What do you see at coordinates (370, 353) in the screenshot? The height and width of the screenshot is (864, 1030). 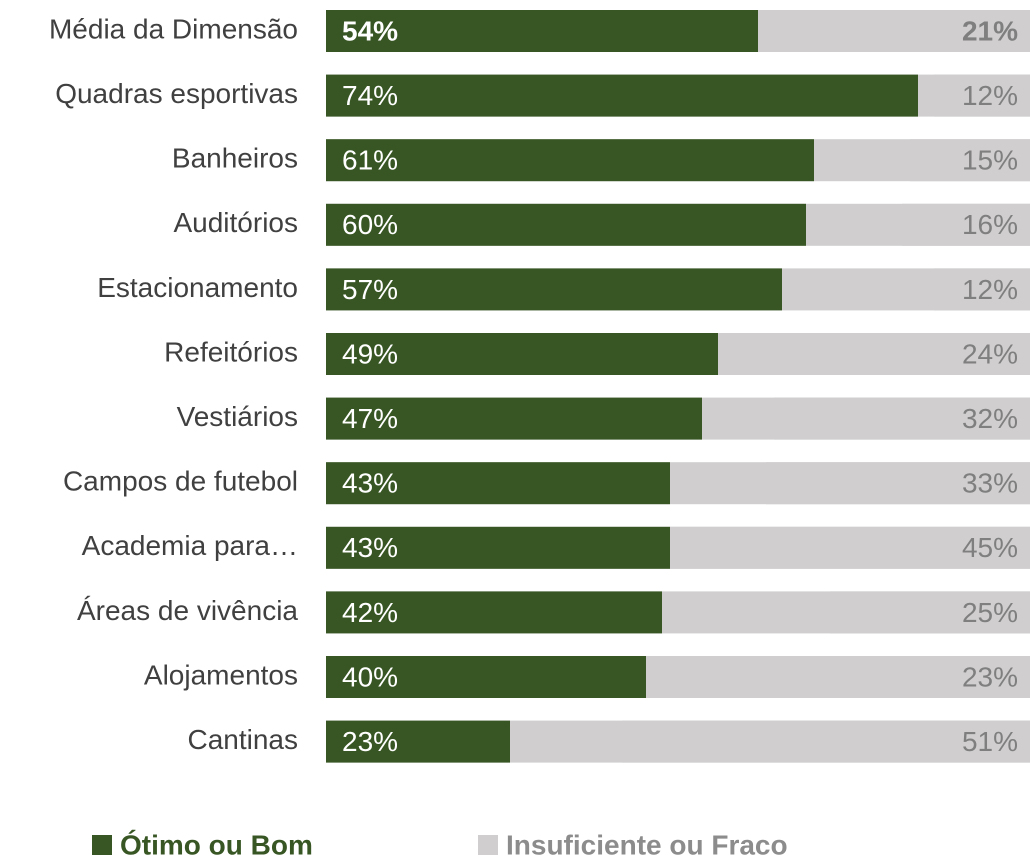 I see `value-label: 49%` at bounding box center [370, 353].